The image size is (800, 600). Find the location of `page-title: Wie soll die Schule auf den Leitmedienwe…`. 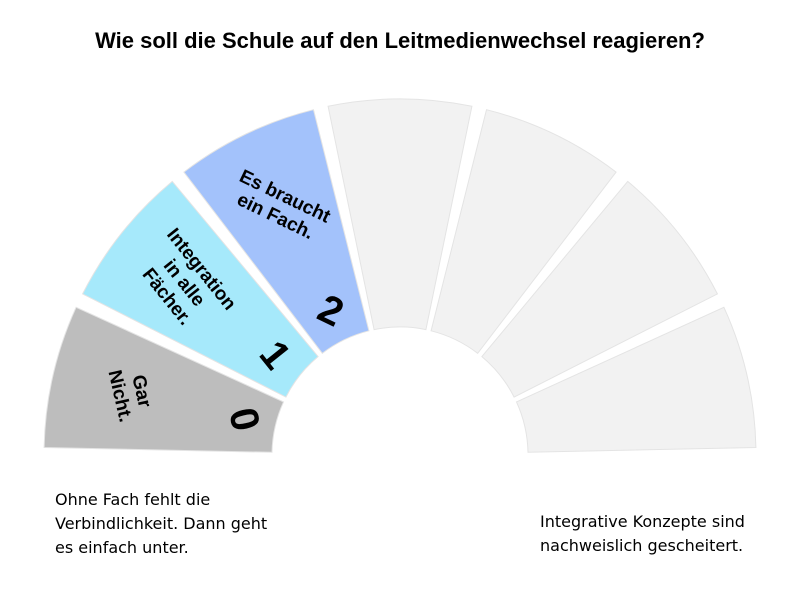

page-title: Wie soll die Schule auf den Leitmedienwe… is located at coordinates (400, 40).